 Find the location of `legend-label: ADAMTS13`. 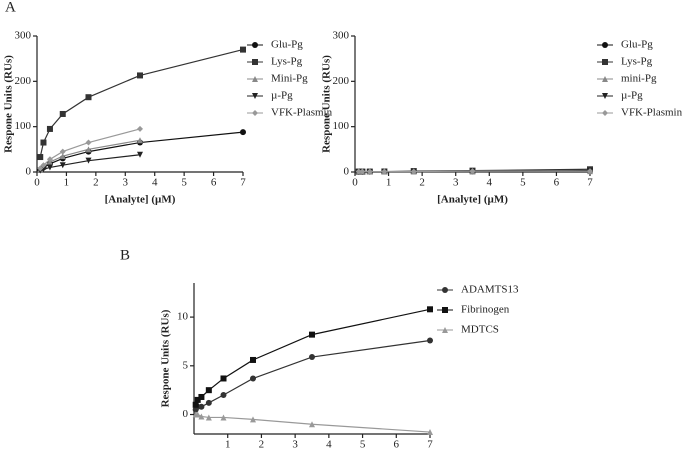

legend-label: ADAMTS13 is located at coordinates (490, 290).